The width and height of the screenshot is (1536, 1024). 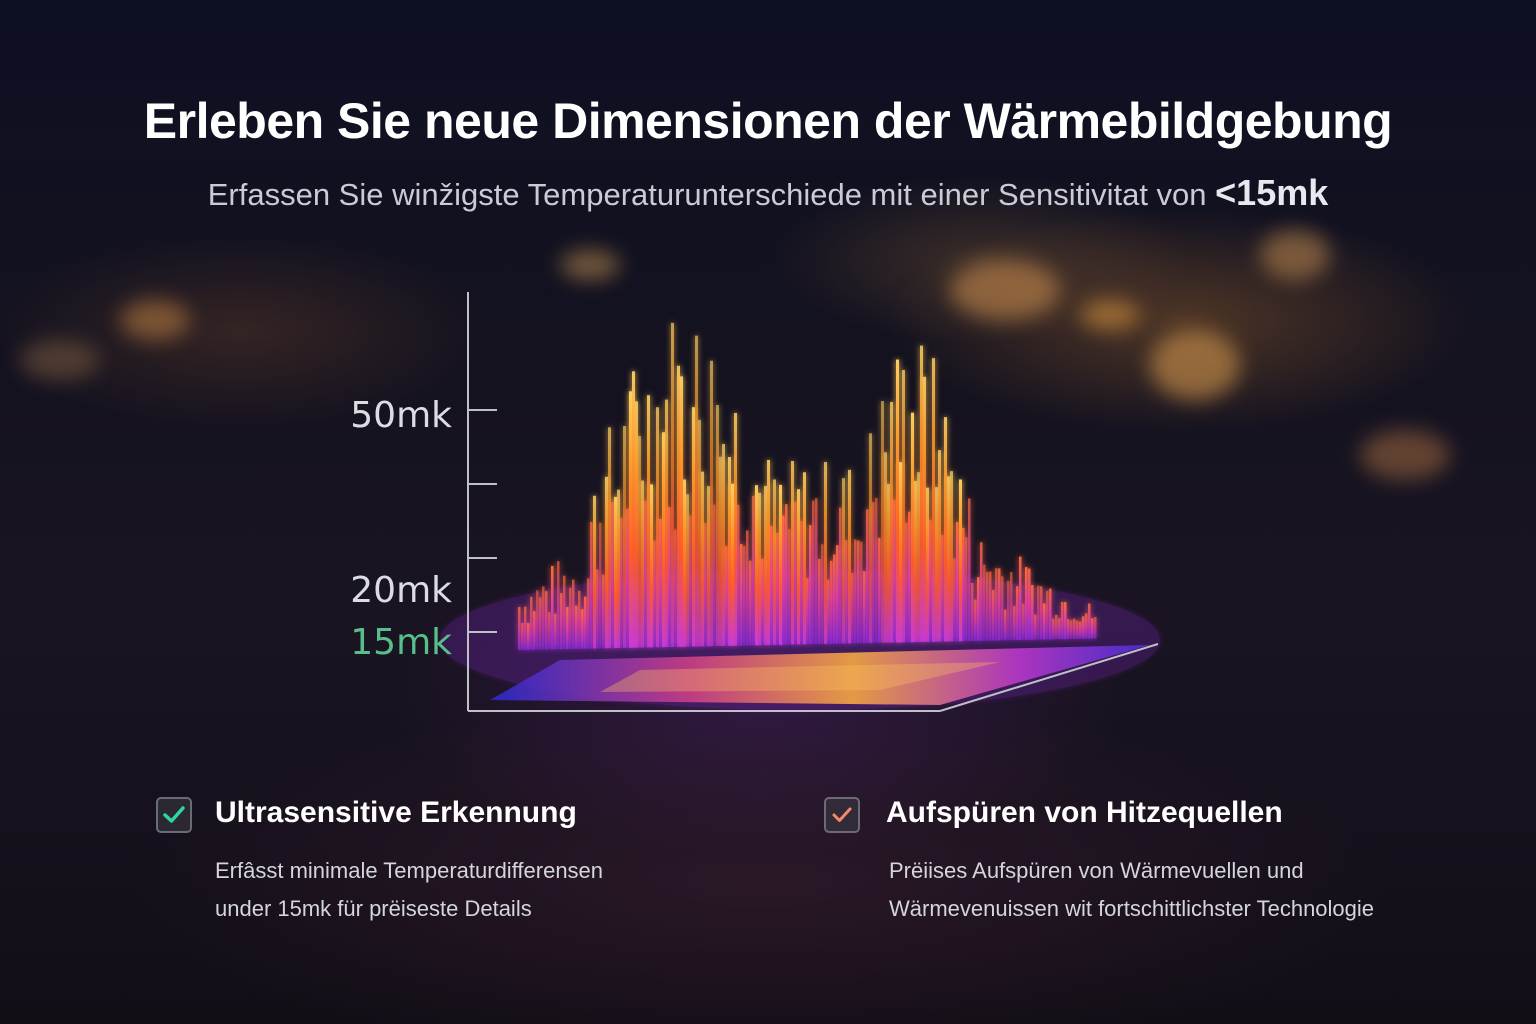 What do you see at coordinates (1096, 870) in the screenshot?
I see `feature-description-line: Prëiises Aufspüren von Wärmevuellen und` at bounding box center [1096, 870].